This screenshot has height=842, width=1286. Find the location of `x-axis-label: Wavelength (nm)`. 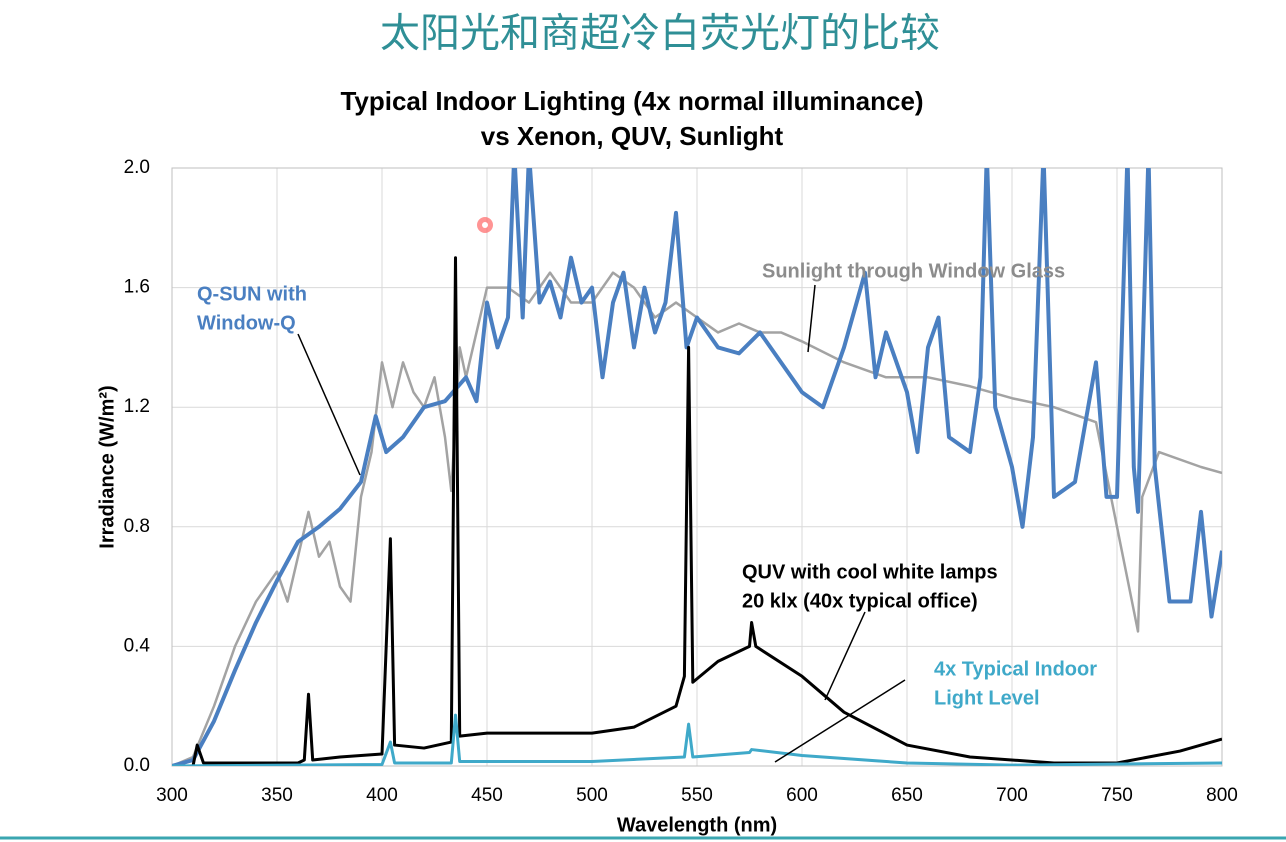

x-axis-label: Wavelength (nm) is located at coordinates (697, 825).